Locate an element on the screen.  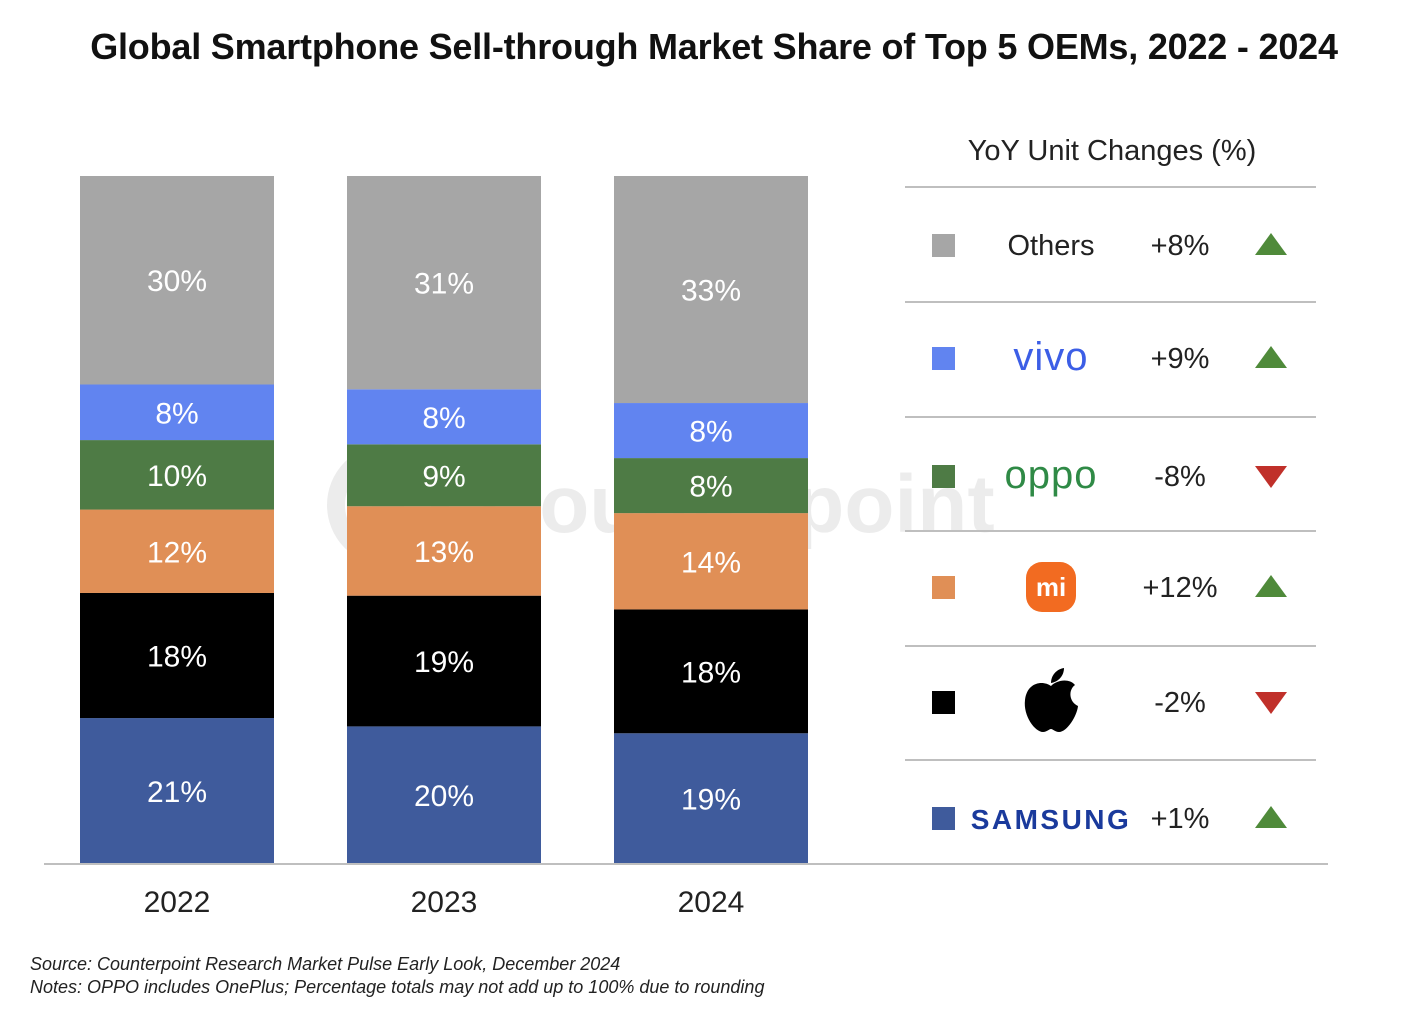
legend-swatch-oppo is located at coordinates (943, 476).